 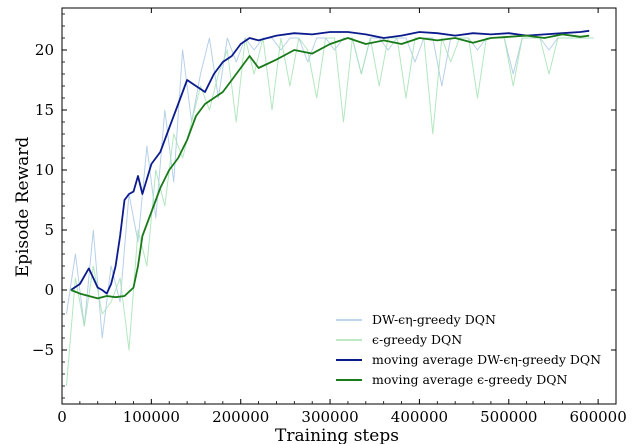 What do you see at coordinates (49, 290) in the screenshot?
I see `y-tick-label: 0` at bounding box center [49, 290].